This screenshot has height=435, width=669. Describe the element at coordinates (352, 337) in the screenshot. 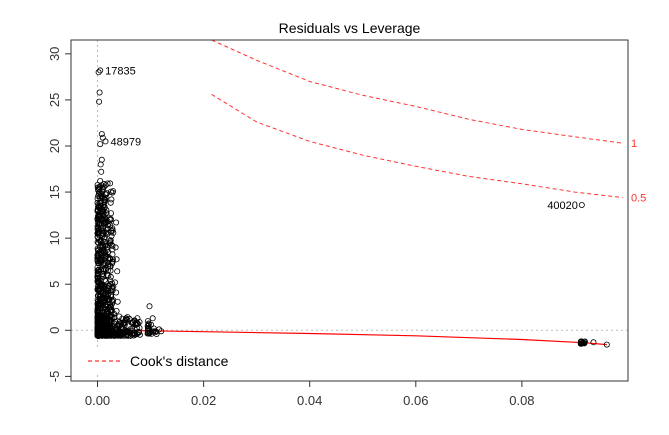

I see `smooth-line-group` at that location.